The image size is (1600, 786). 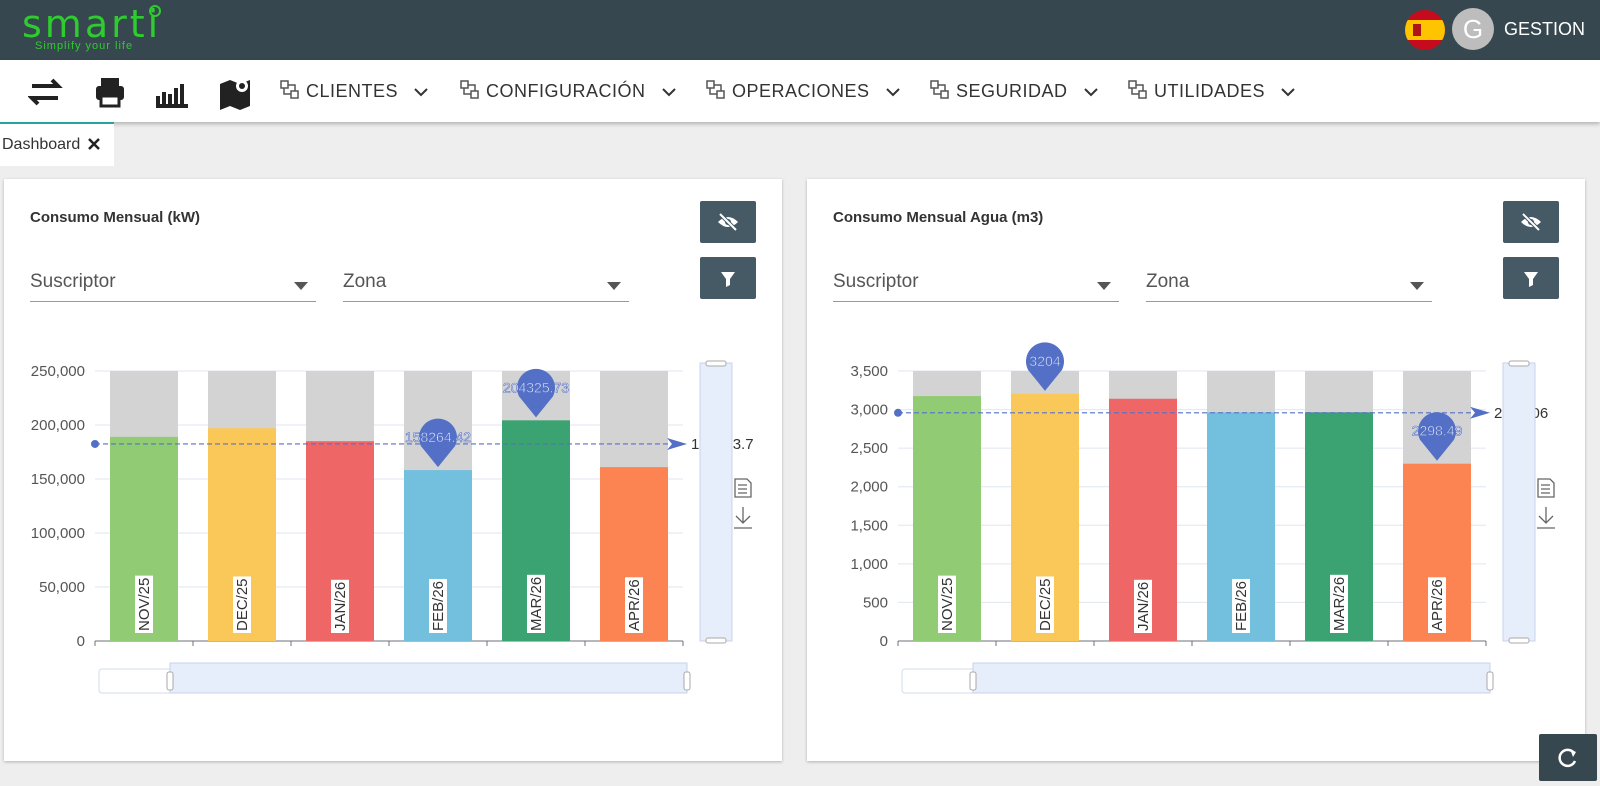 I want to click on tab-label: Dashboard, so click(x=41, y=144).